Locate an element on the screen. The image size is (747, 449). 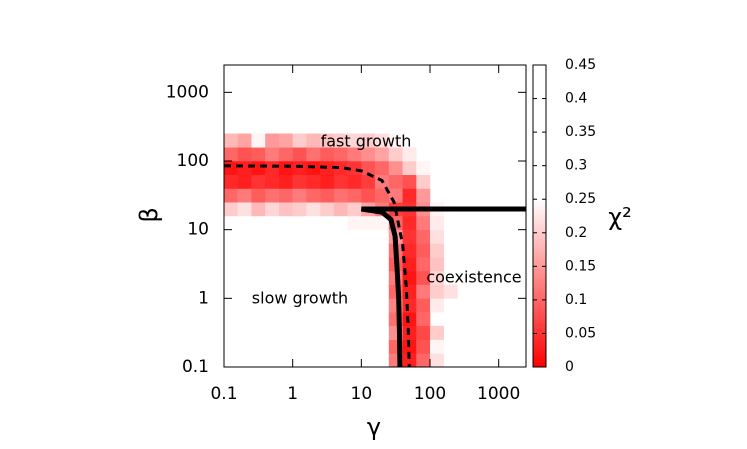
x-tick-label: 10 is located at coordinates (362, 394).